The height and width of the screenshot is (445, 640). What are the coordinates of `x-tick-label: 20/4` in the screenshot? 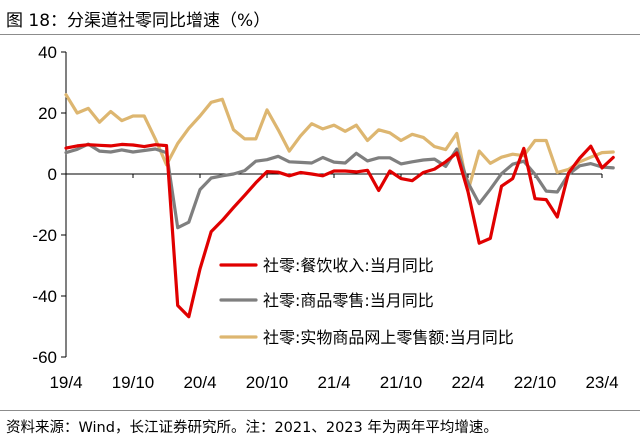 It's located at (199, 382).